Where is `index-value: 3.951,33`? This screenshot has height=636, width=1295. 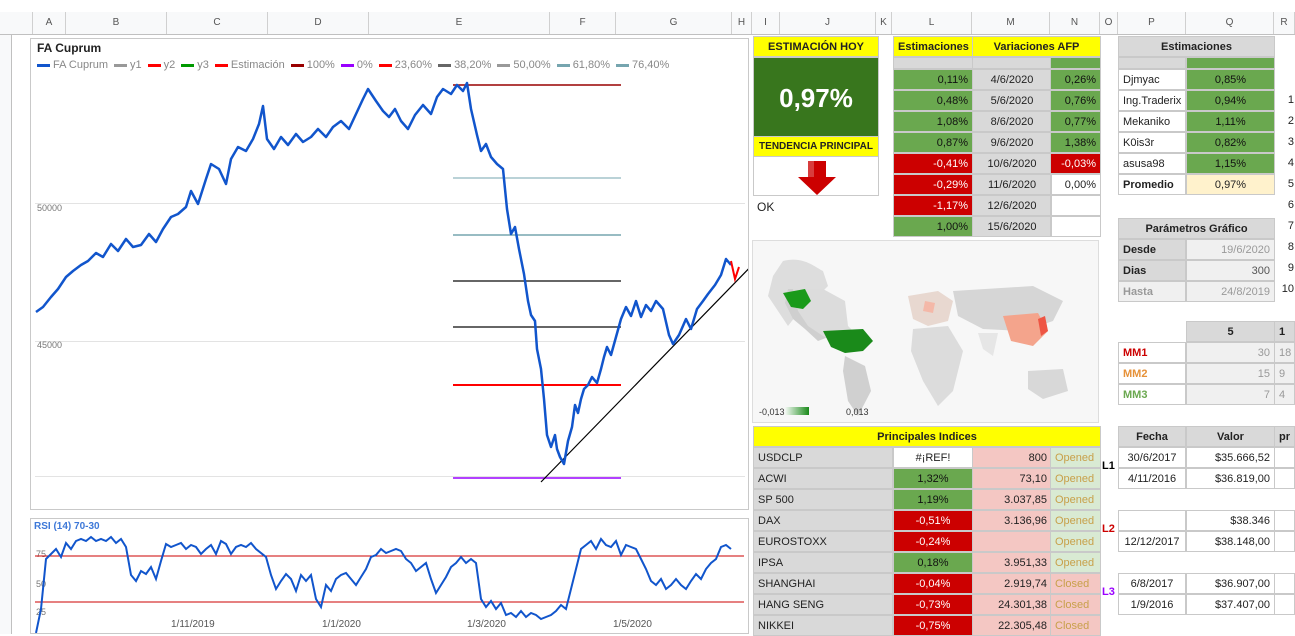
index-value: 3.951,33 is located at coordinates (1012, 562).